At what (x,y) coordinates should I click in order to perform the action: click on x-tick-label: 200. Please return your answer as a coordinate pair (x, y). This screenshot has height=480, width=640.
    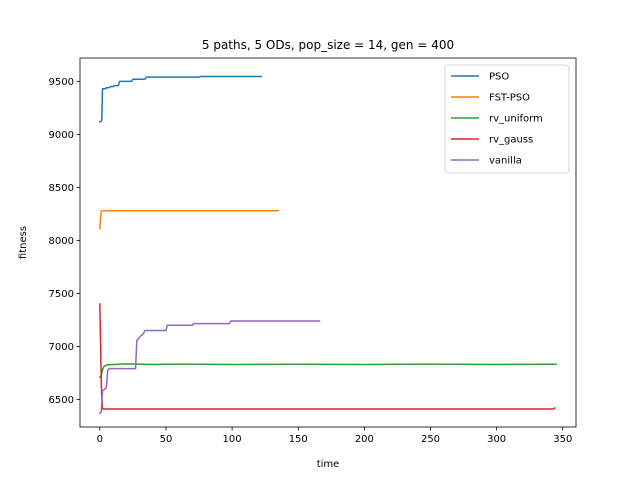
    Looking at the image, I should click on (364, 439).